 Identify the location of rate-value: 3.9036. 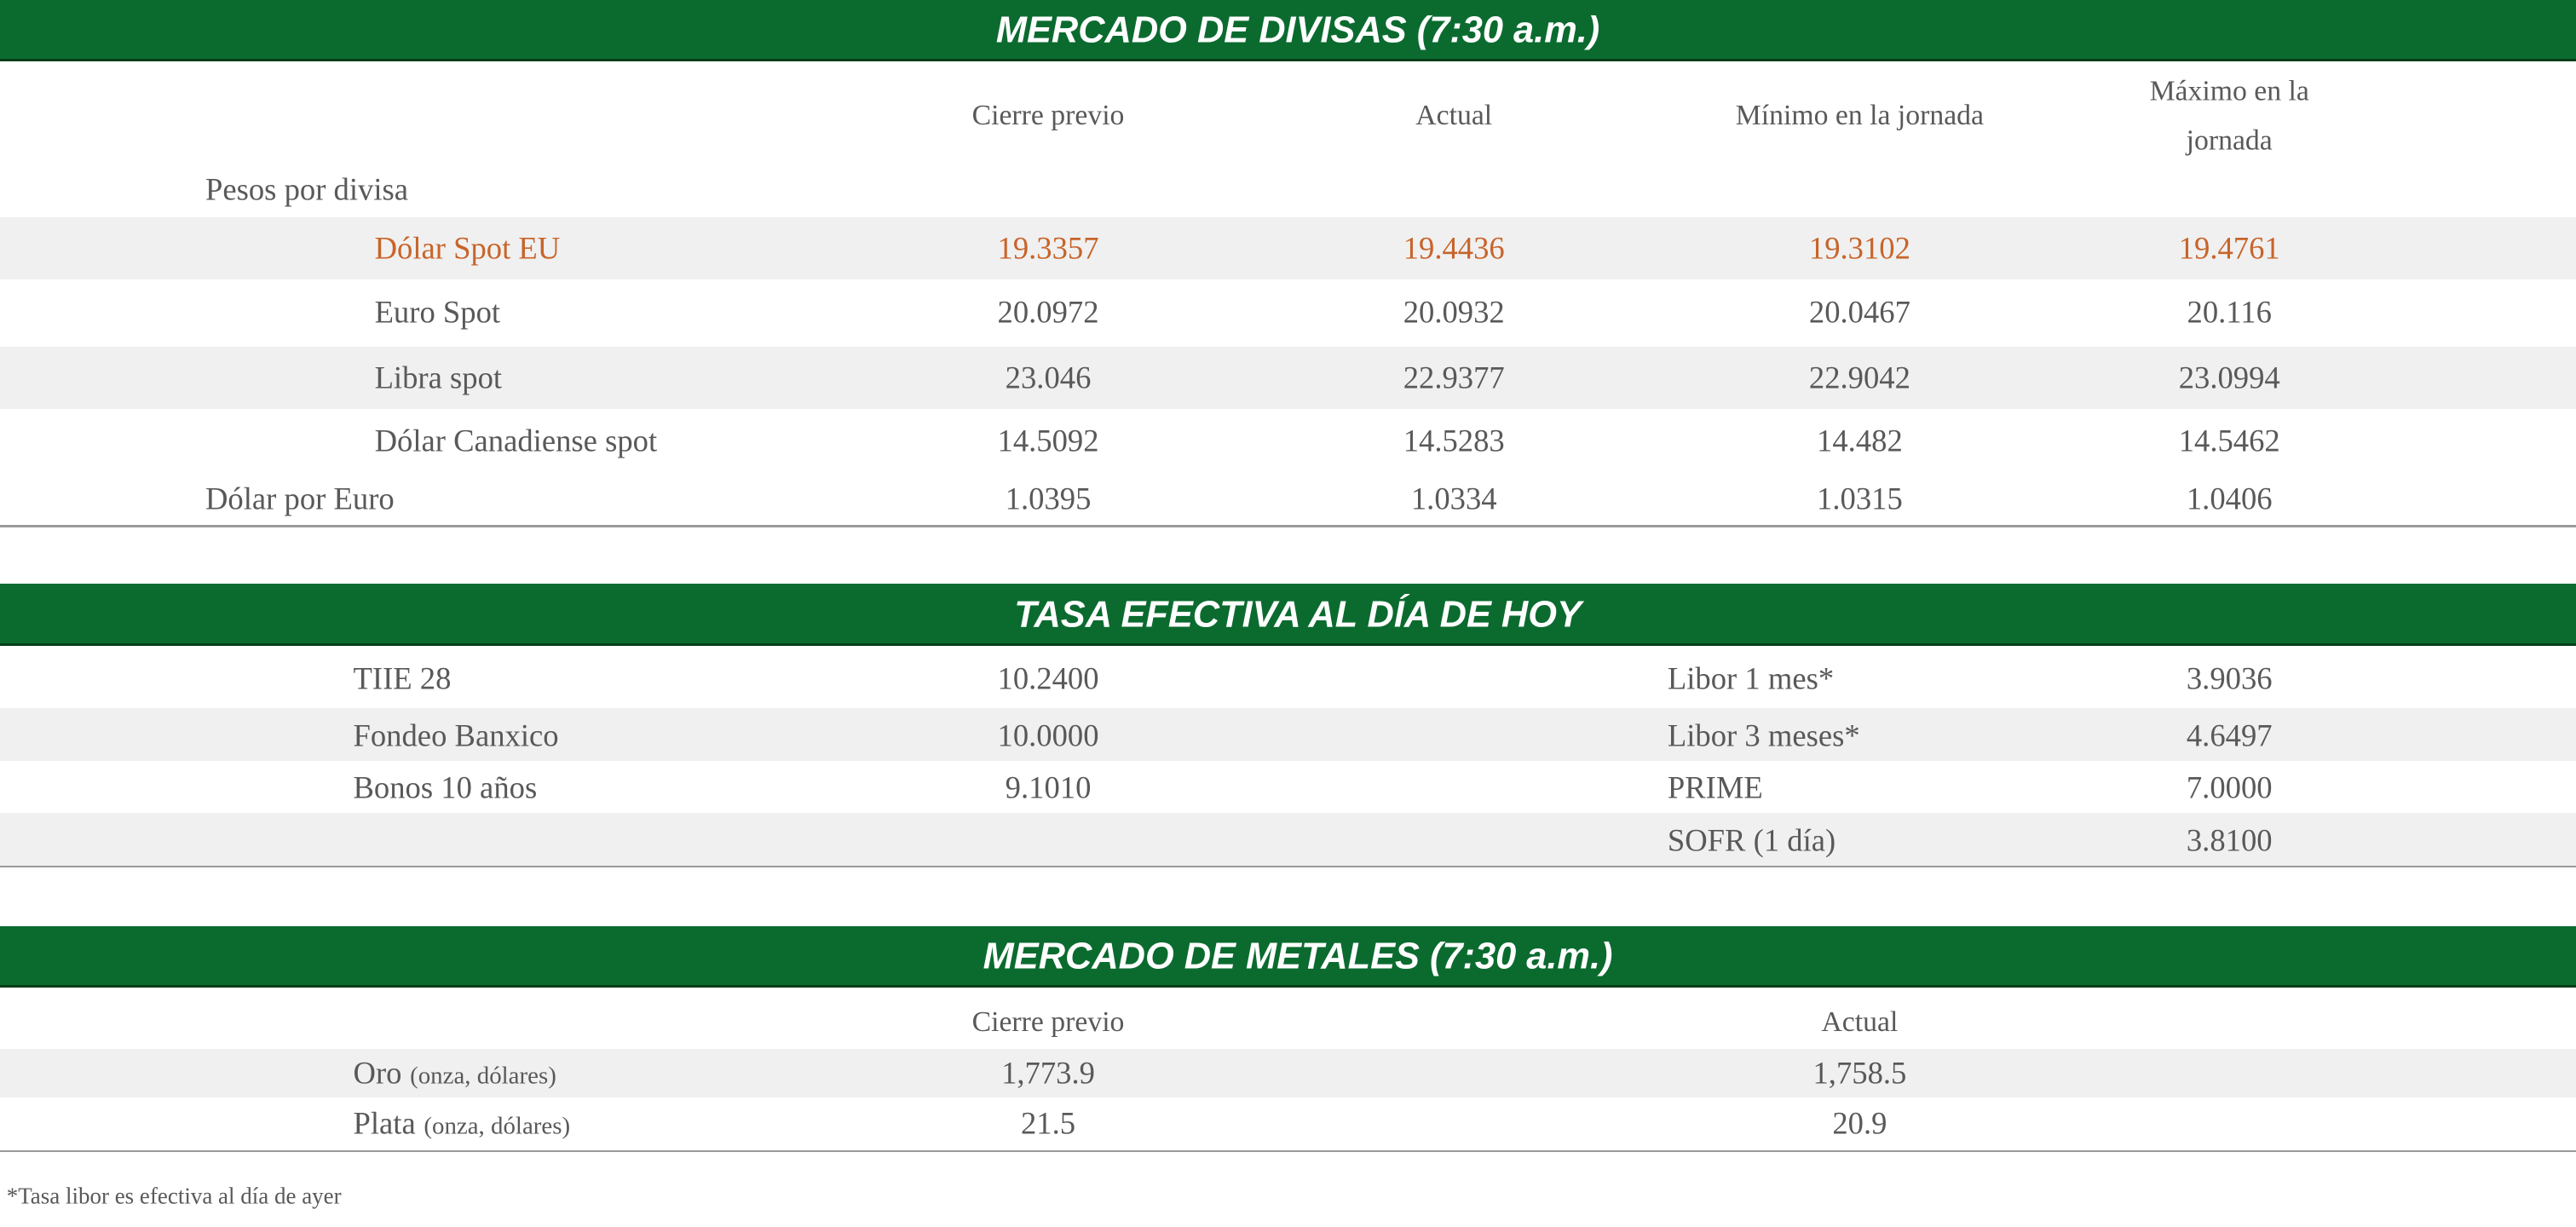
(2229, 678).